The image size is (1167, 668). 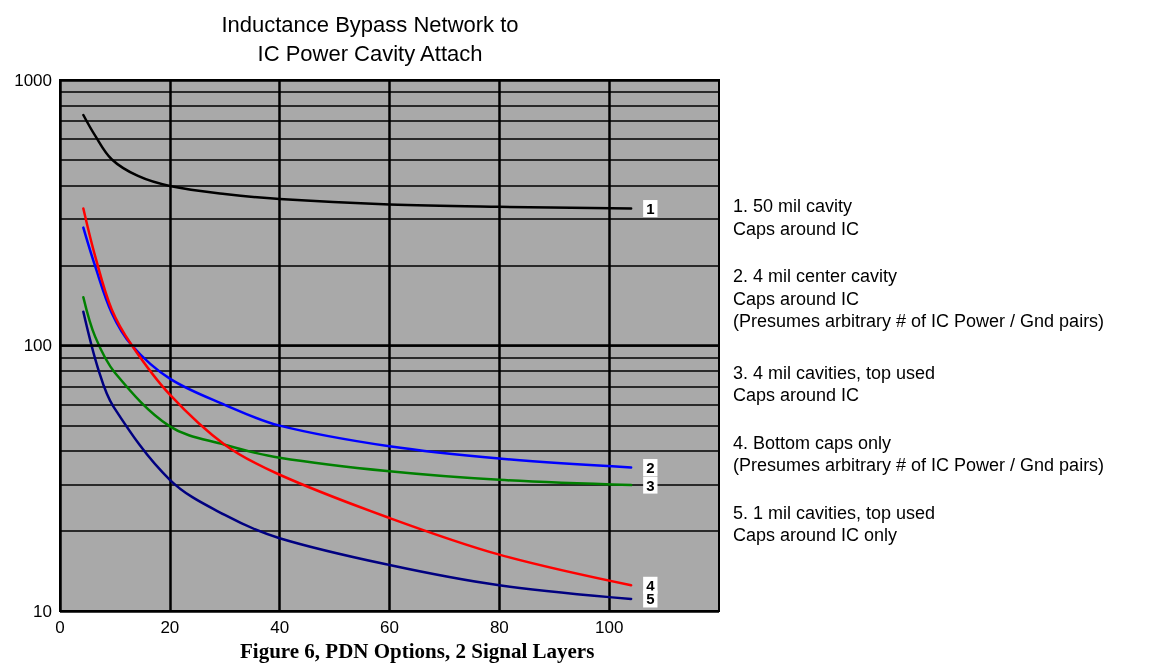 I want to click on y-tick-label: 1000, so click(x=33, y=80).